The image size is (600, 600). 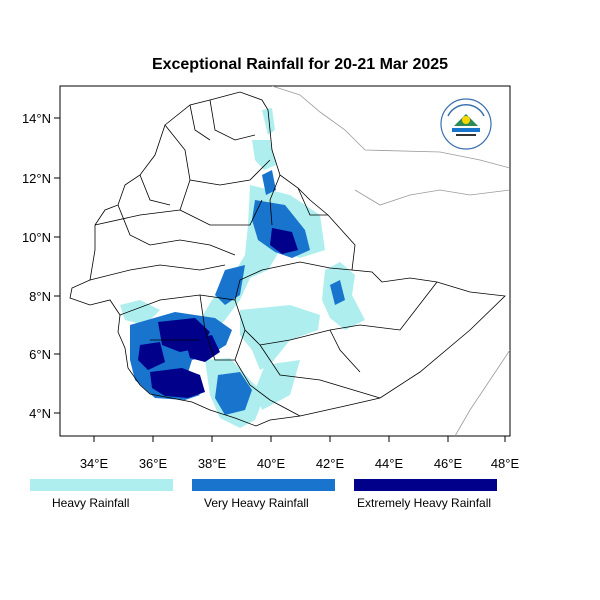 I want to click on lat-tick-label: 6°N, so click(x=40, y=354).